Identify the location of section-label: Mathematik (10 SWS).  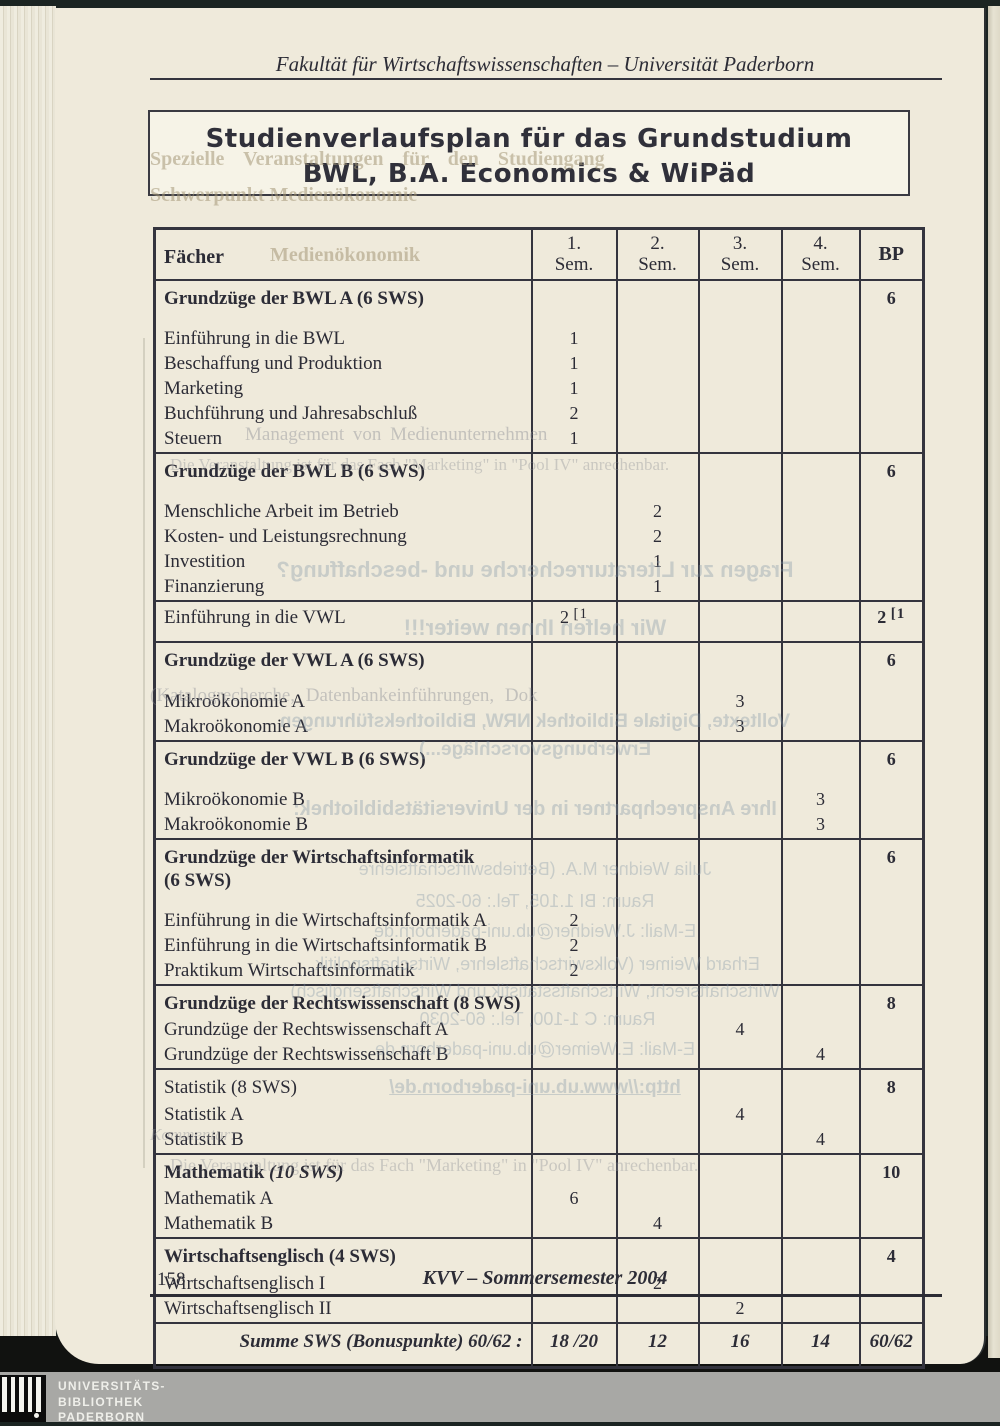
(342, 1170).